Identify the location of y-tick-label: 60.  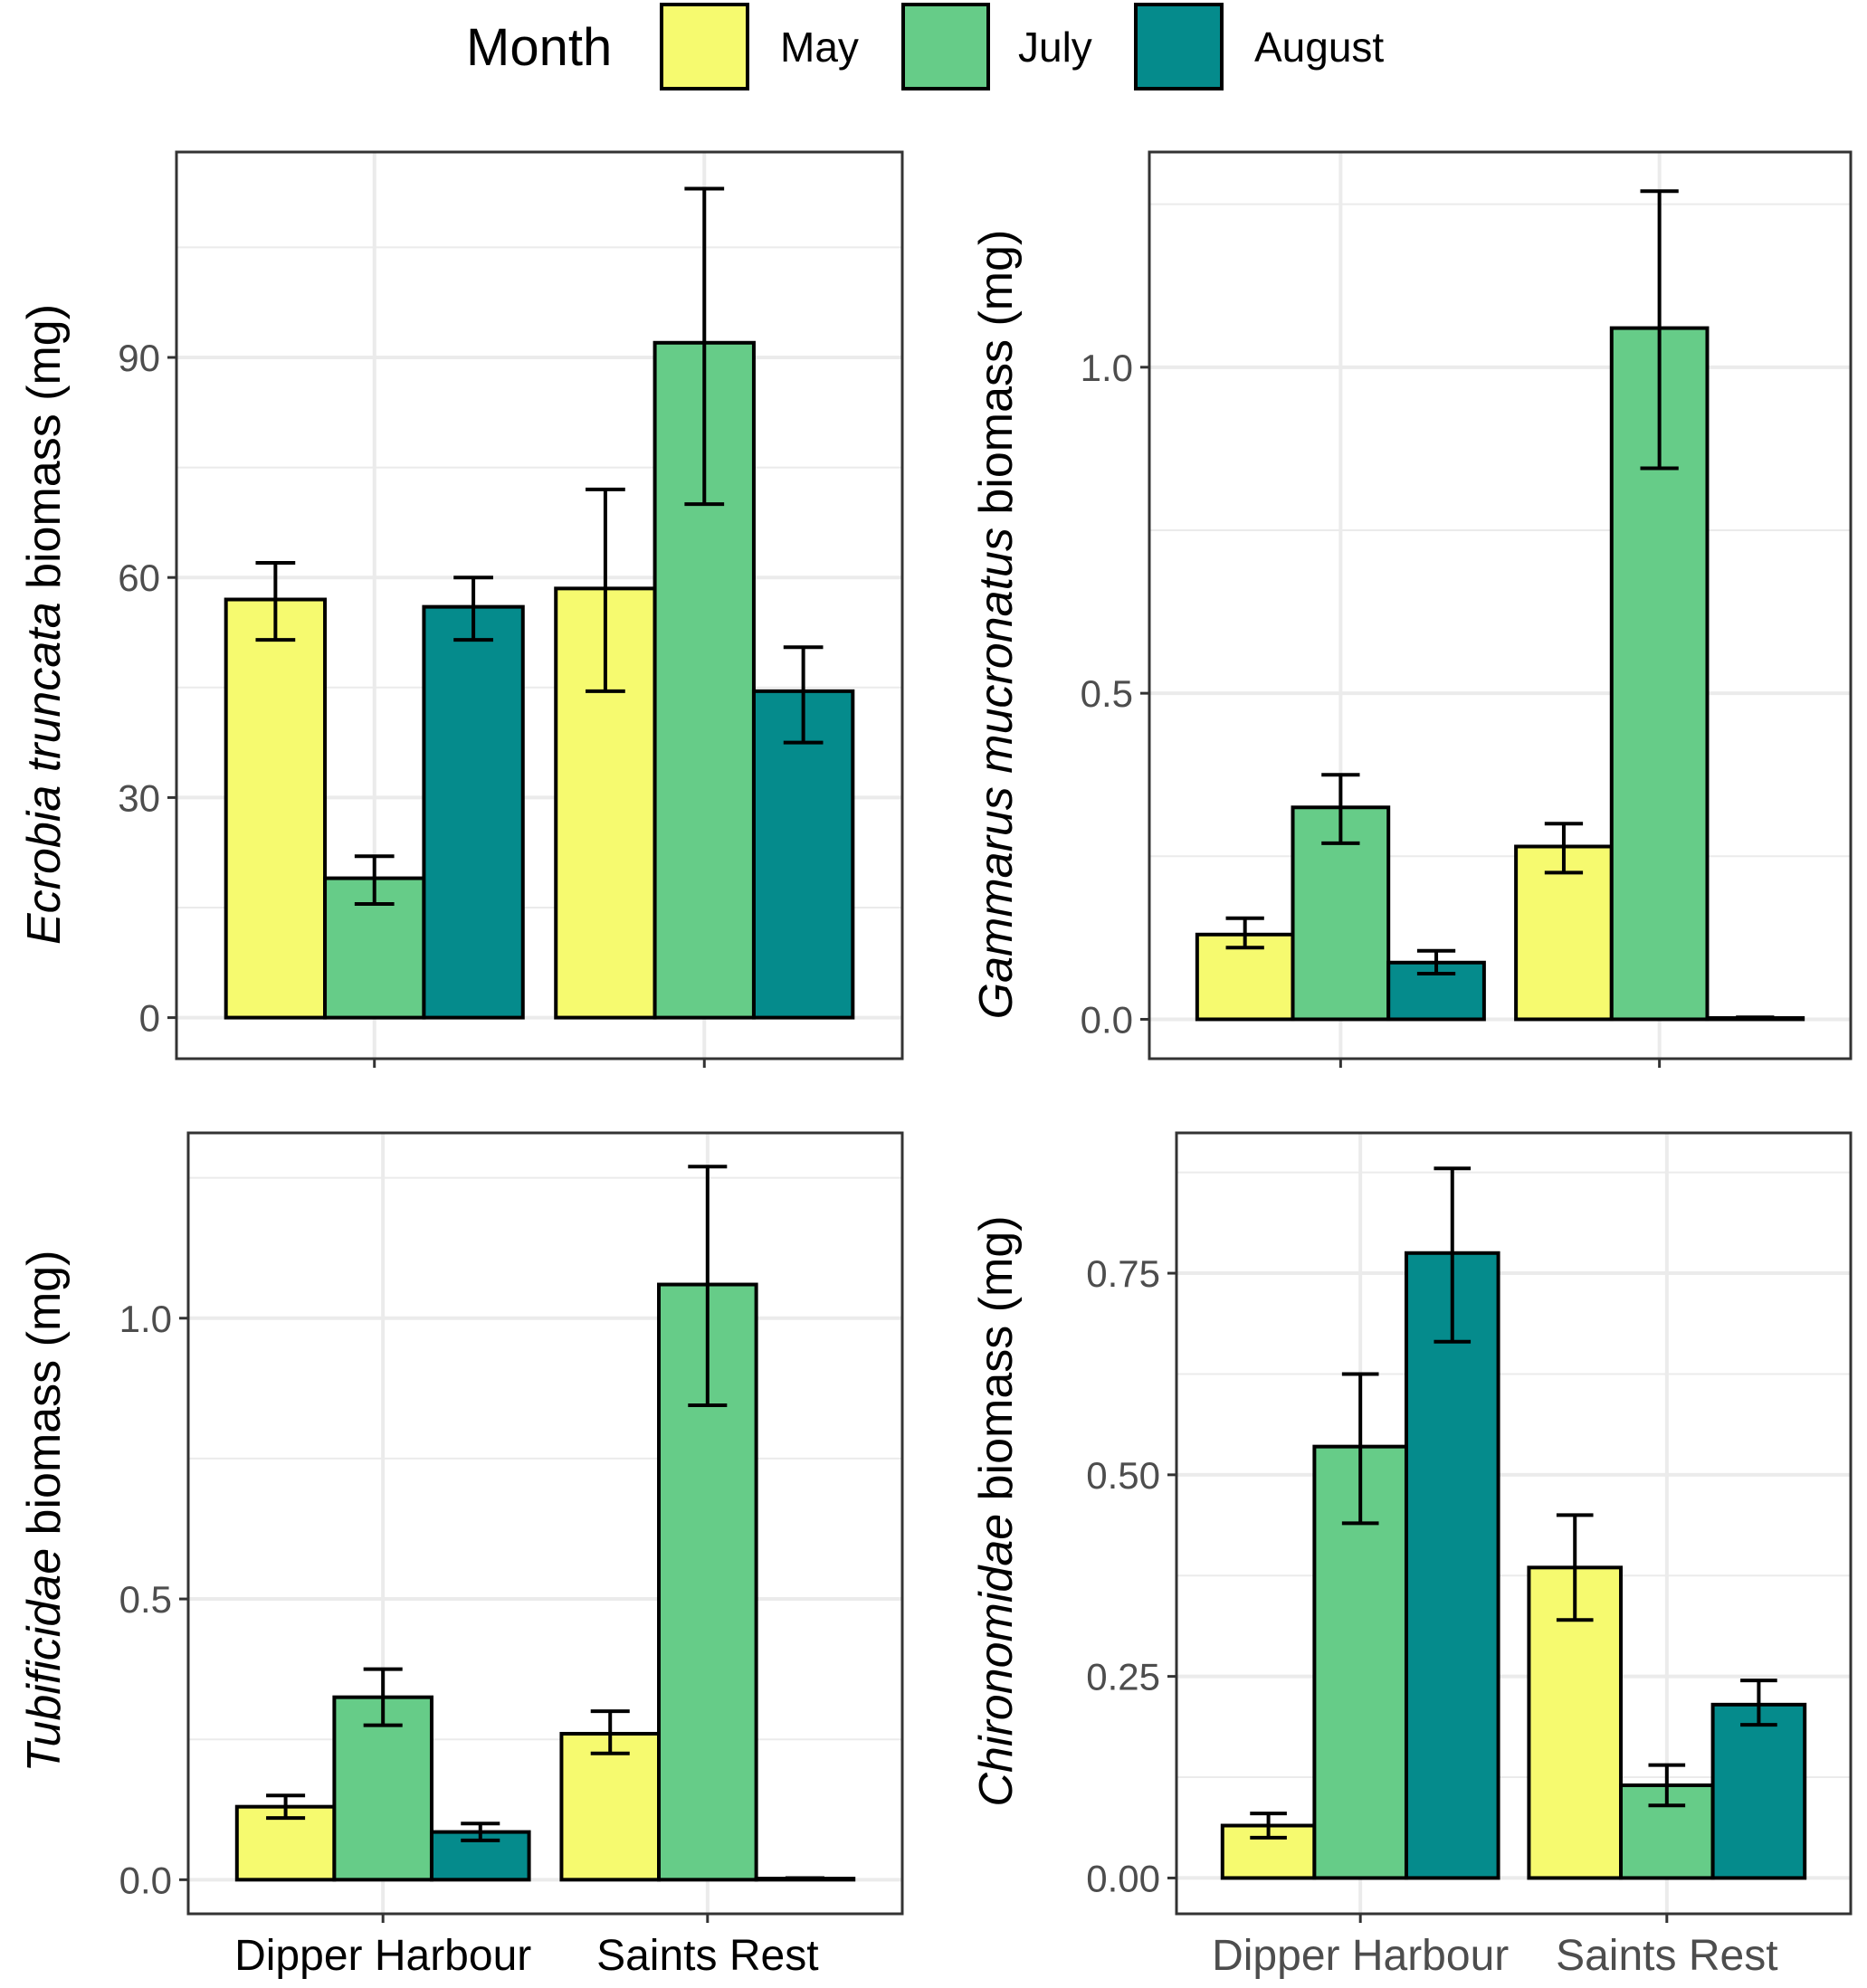
(139, 577).